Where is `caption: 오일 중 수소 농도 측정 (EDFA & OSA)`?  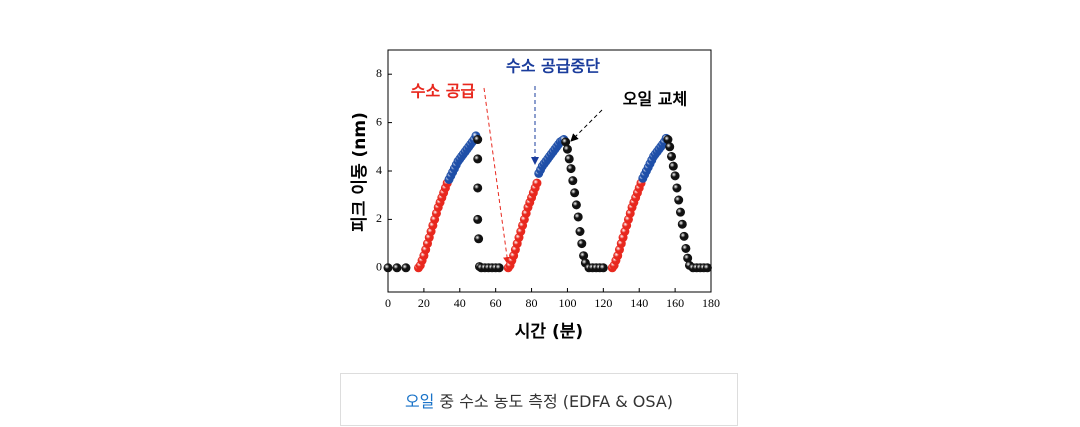 caption: 오일 중 수소 농도 측정 (EDFA & OSA) is located at coordinates (539, 399).